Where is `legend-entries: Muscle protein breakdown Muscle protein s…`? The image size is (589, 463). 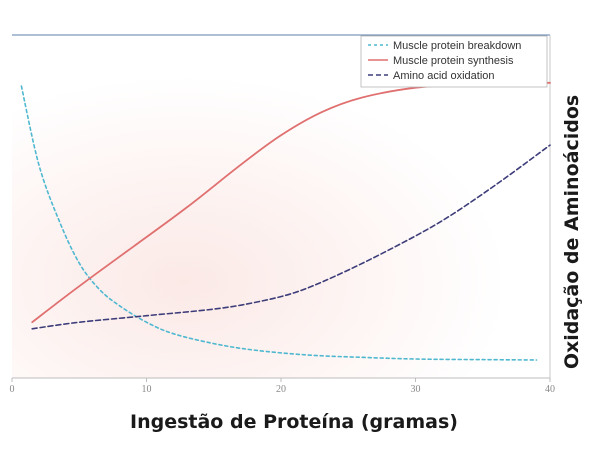 legend-entries: Muscle protein breakdown Muscle protein s… is located at coordinates (444, 61).